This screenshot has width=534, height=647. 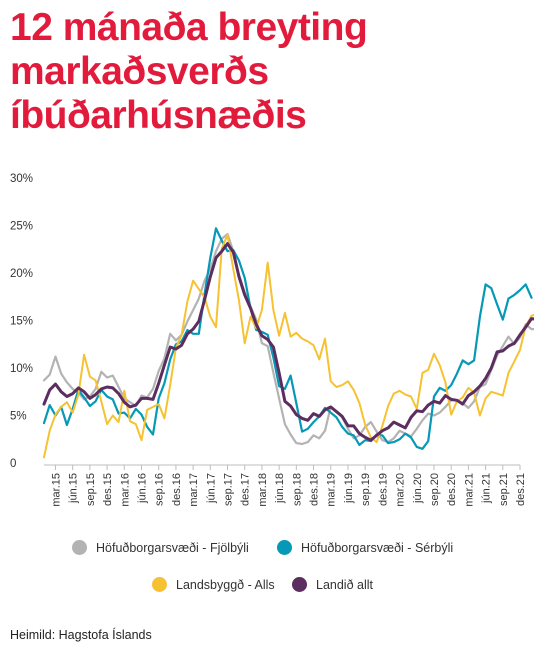 What do you see at coordinates (91, 489) in the screenshot?
I see `x-tick-label: sep.15` at bounding box center [91, 489].